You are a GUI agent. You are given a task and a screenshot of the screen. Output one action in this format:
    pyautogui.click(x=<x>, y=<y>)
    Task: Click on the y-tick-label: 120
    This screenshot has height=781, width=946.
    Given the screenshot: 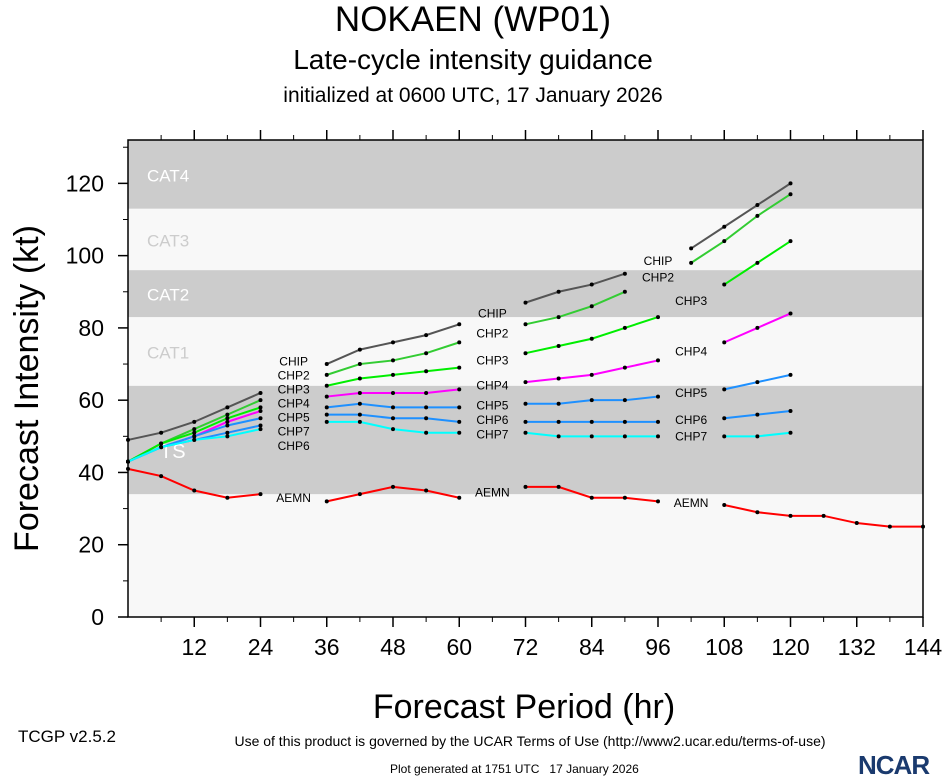 What is the action you would take?
    pyautogui.click(x=85, y=183)
    